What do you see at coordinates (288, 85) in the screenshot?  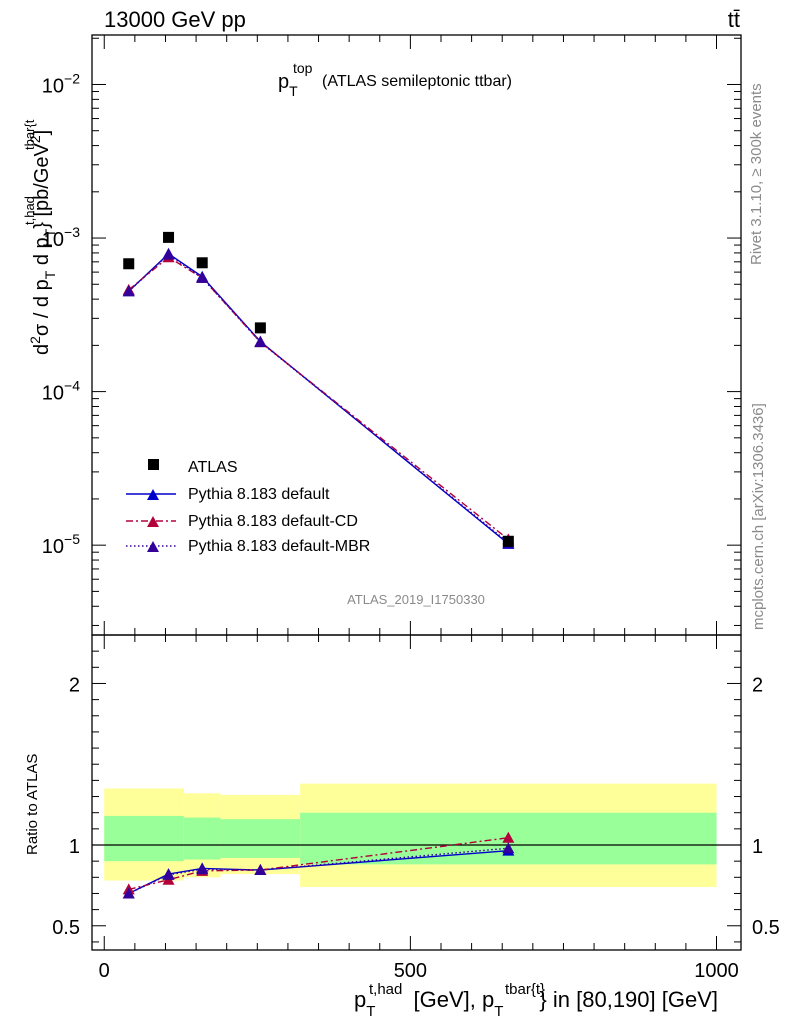 I see `plot-title: pT` at bounding box center [288, 85].